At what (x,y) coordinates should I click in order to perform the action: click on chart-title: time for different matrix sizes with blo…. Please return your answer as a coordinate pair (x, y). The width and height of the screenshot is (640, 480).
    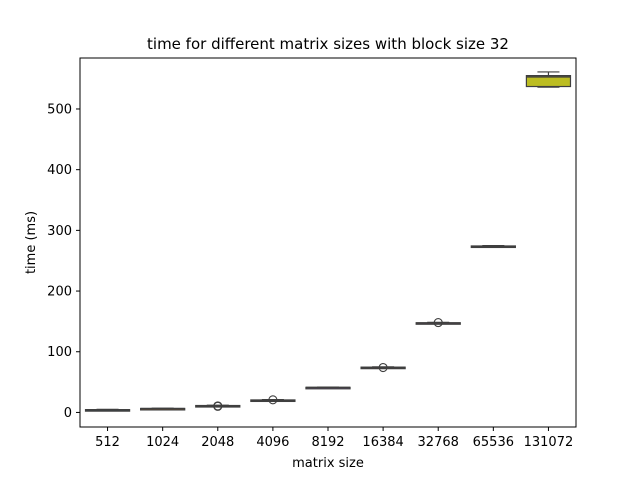
    Looking at the image, I should click on (328, 44).